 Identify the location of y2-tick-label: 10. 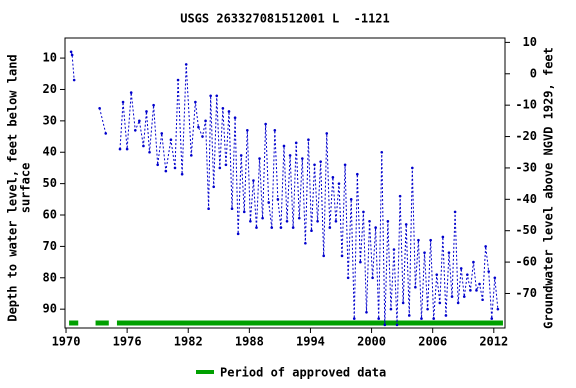
(530, 42).